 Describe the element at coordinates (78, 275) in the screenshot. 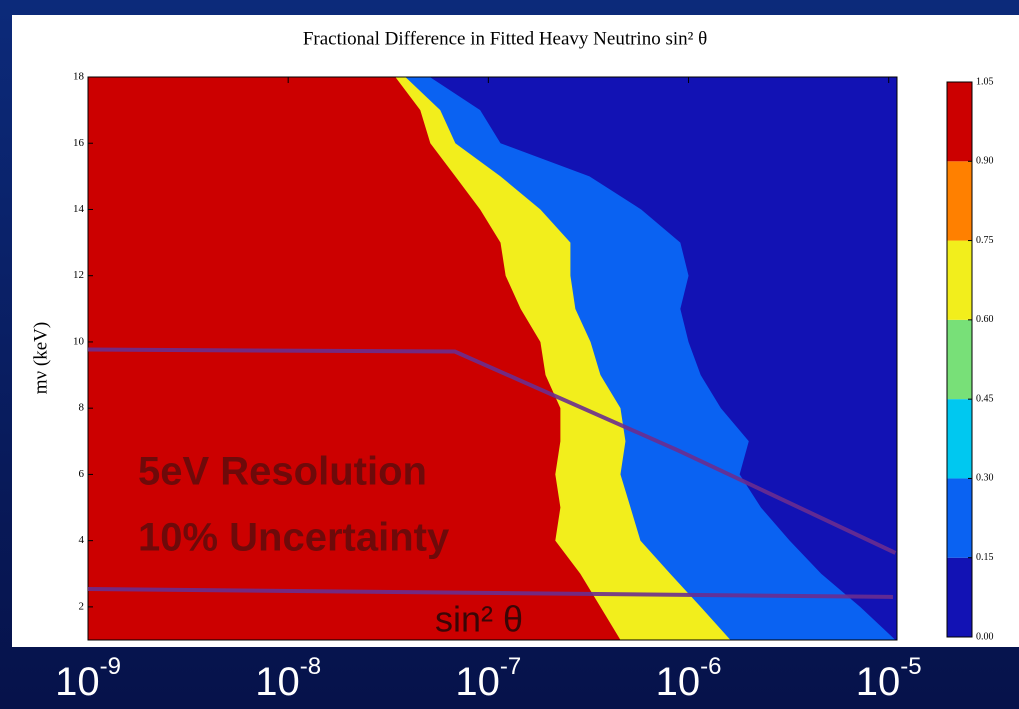

I see `y-tick-label: 12` at that location.